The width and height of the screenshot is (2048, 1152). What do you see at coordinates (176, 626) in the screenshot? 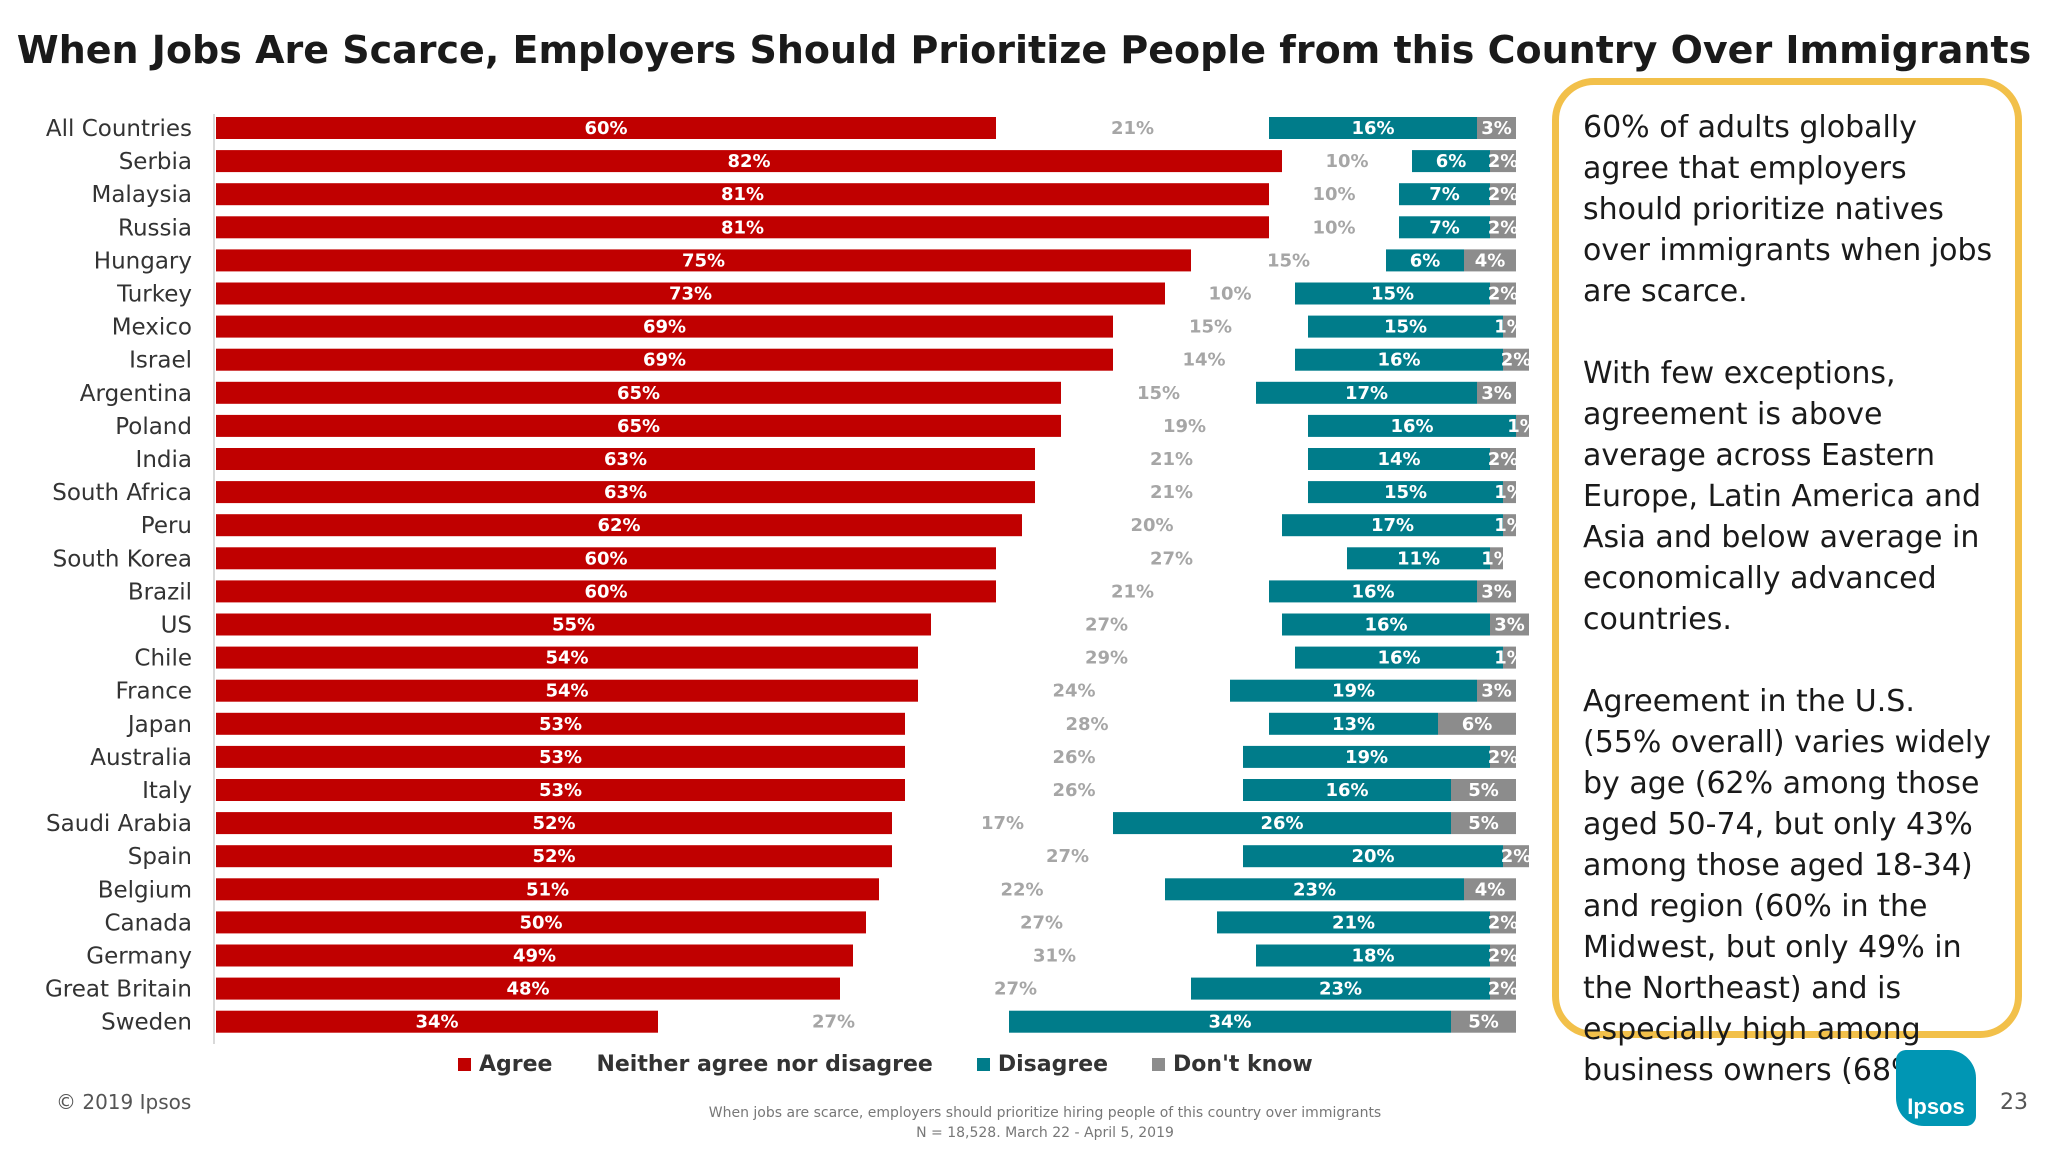
I see `category-label: US` at bounding box center [176, 626].